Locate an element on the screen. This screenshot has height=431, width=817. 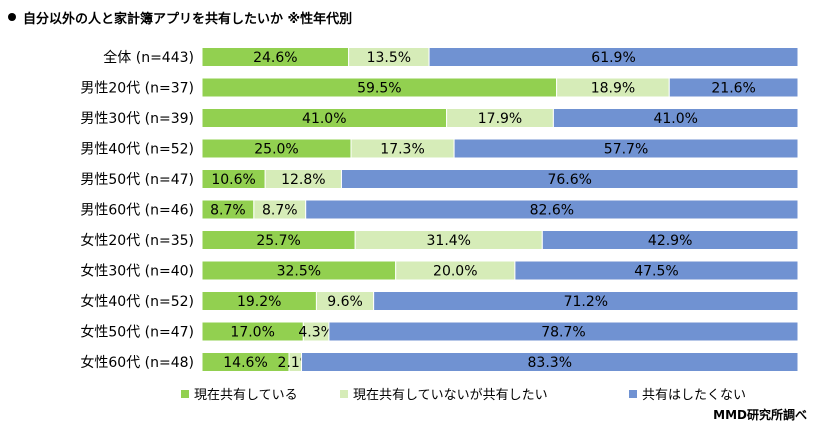
data-label: 47.5% is located at coordinates (656, 272).